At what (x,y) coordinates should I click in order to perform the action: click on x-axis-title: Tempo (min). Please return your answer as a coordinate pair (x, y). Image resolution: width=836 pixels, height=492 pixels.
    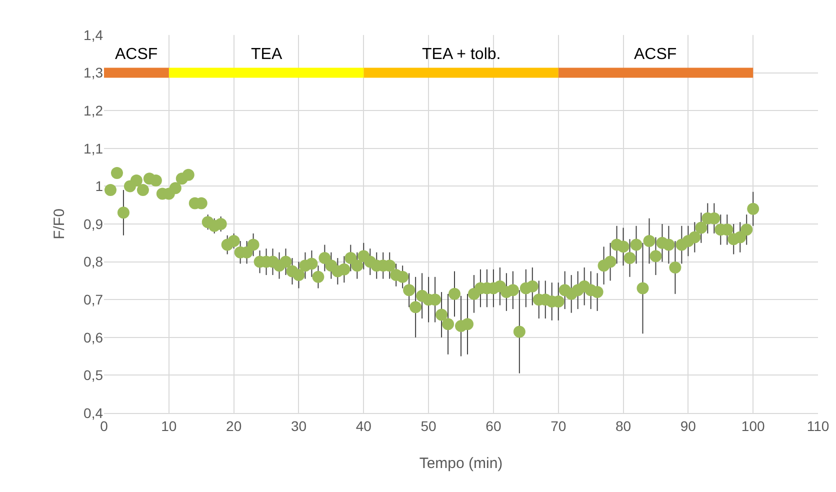
    Looking at the image, I should click on (461, 463).